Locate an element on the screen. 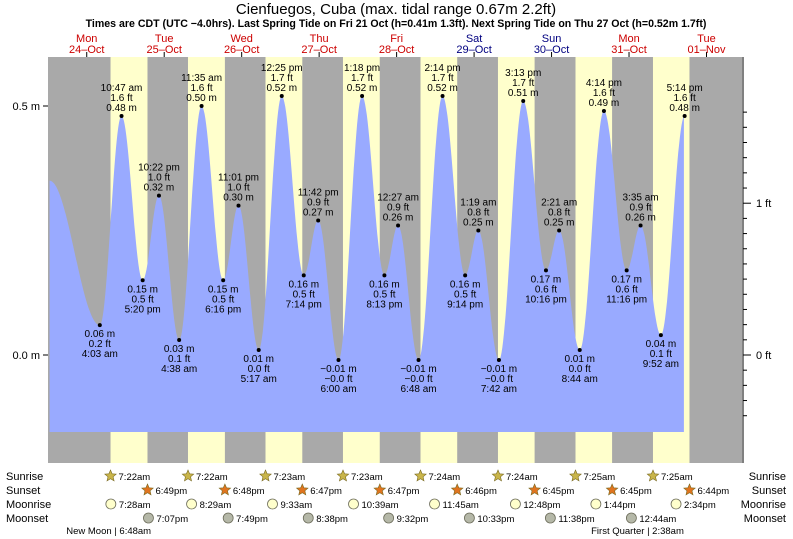 Image resolution: width=793 pixels, height=539 pixels. tide-time-label: 8:13 pm is located at coordinates (384, 304).